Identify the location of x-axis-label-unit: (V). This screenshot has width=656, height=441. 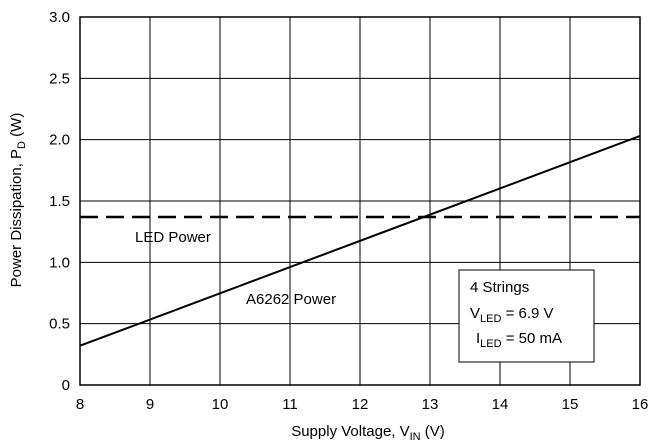
(433, 431).